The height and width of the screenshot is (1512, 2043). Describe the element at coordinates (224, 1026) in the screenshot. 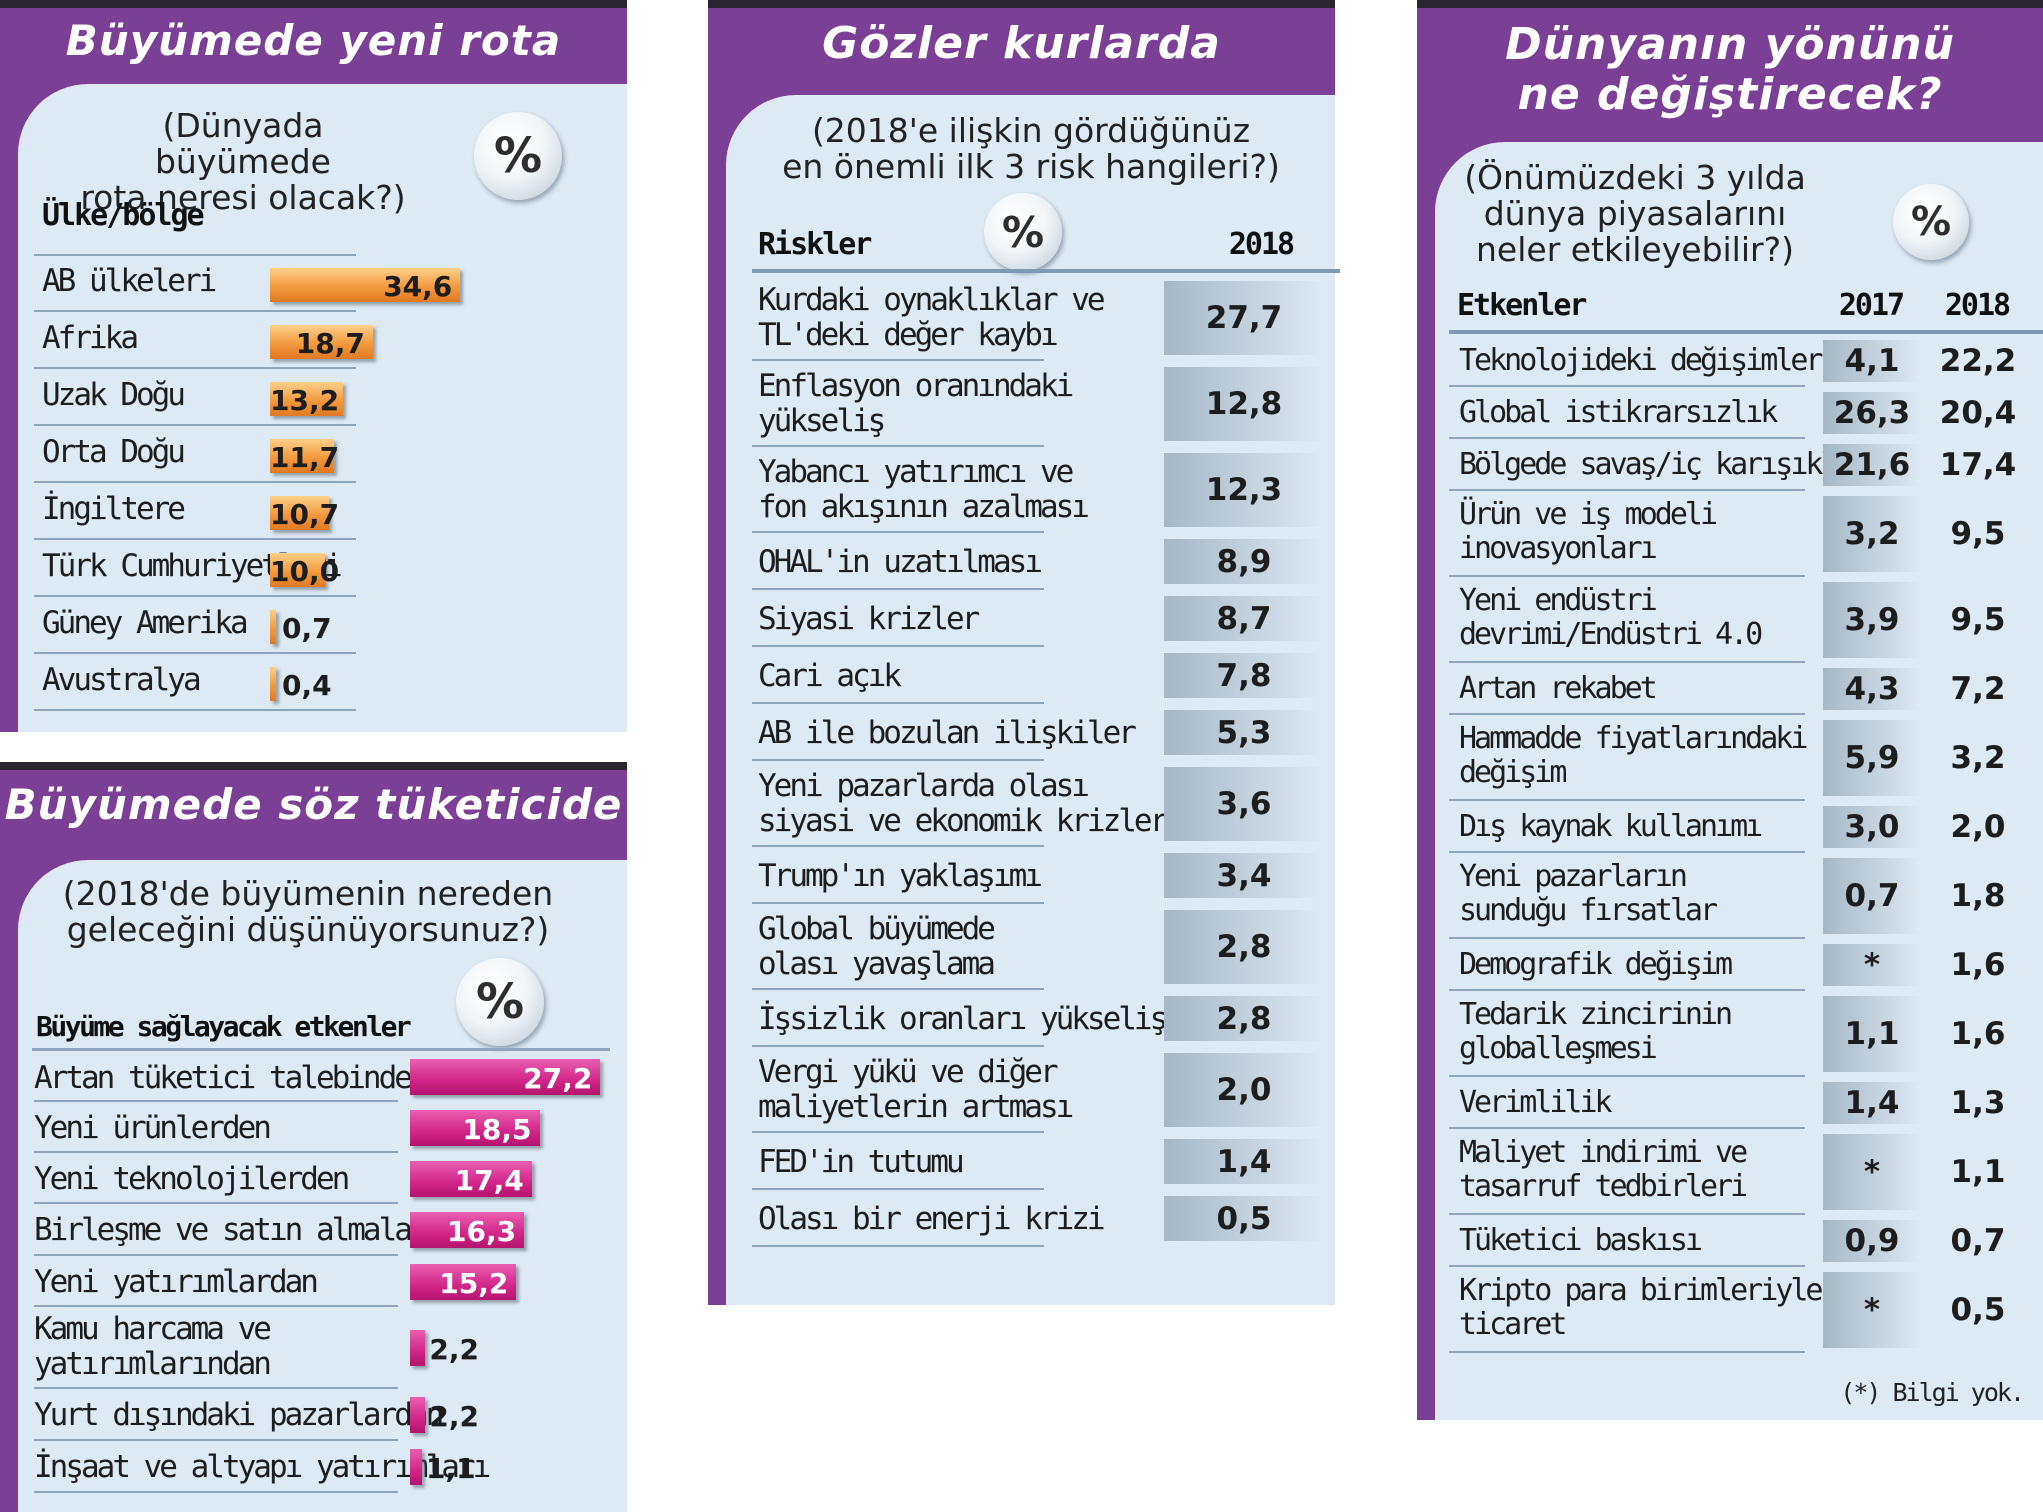

I see `column-header: Büyüme sağlayacak etkenler` at that location.